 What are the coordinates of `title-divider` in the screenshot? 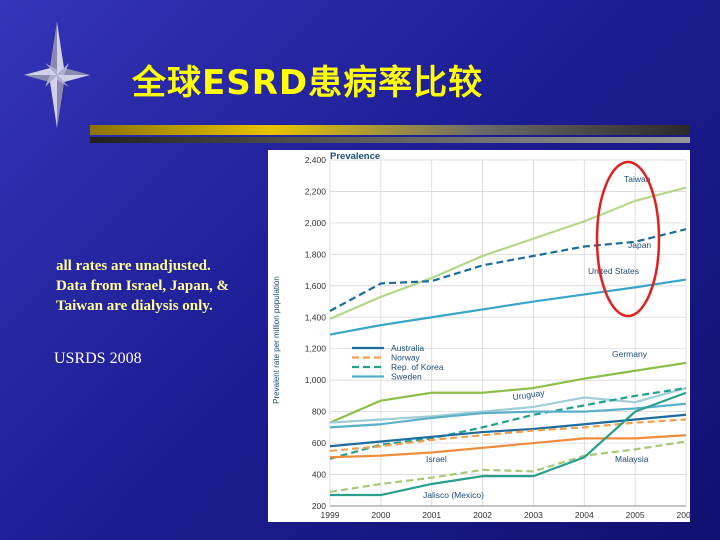 It's located at (390, 135).